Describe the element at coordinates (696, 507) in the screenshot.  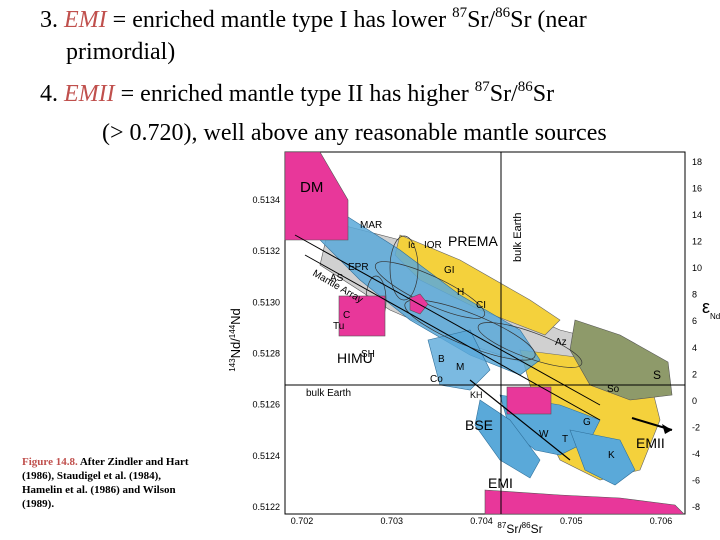
I see `right-tick-label: -8` at that location.